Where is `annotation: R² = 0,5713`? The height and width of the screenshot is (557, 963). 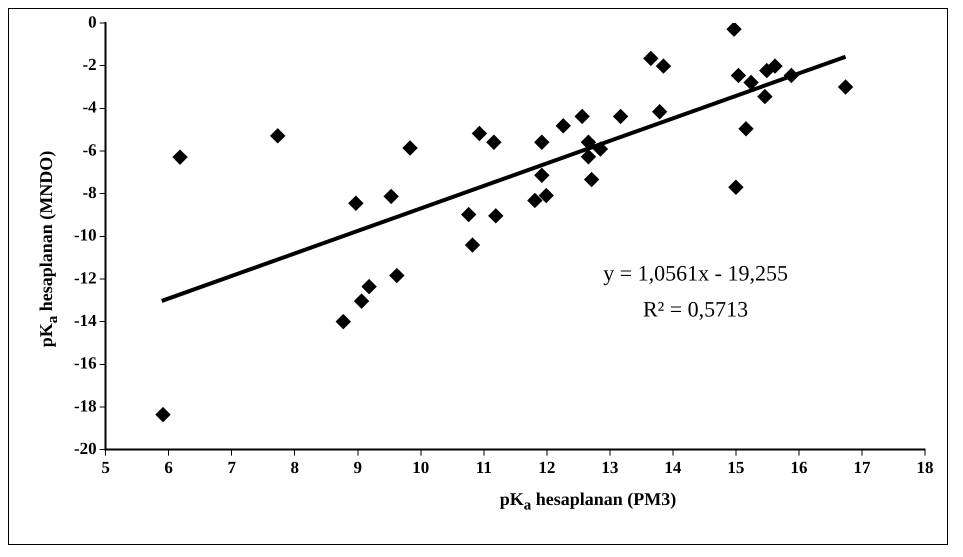
annotation: R² = 0,5713 is located at coordinates (695, 309).